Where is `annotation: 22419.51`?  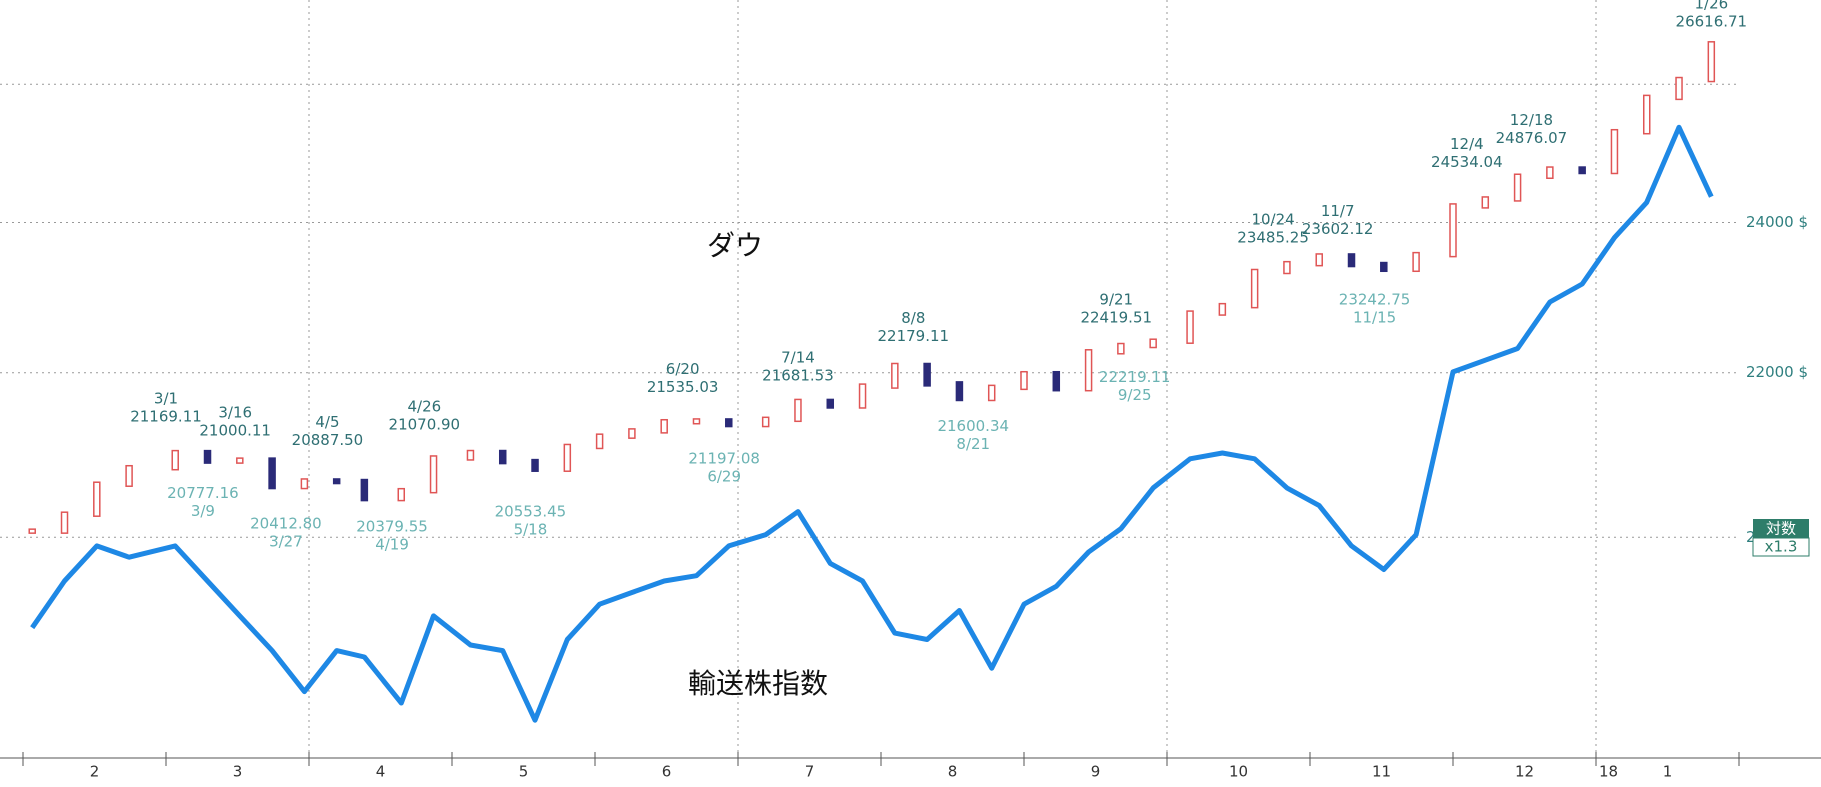 annotation: 22419.51 is located at coordinates (1116, 318).